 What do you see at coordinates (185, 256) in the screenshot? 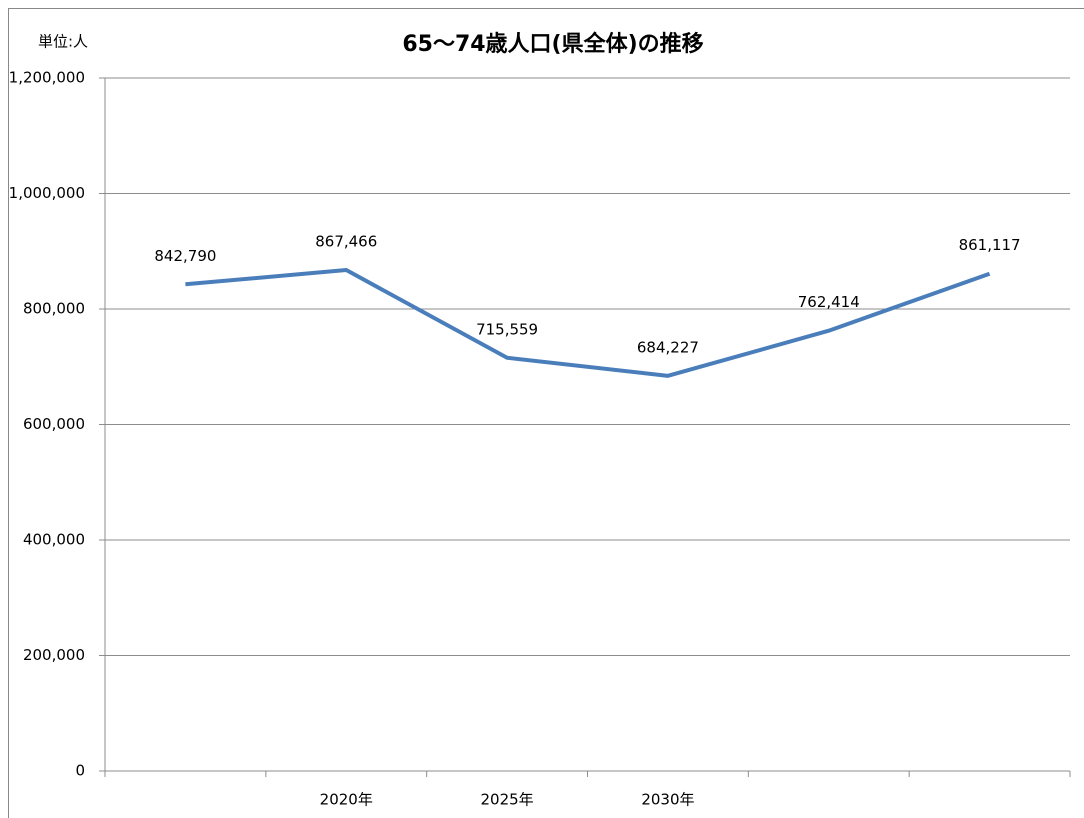
I see `data-label: 842,790` at bounding box center [185, 256].